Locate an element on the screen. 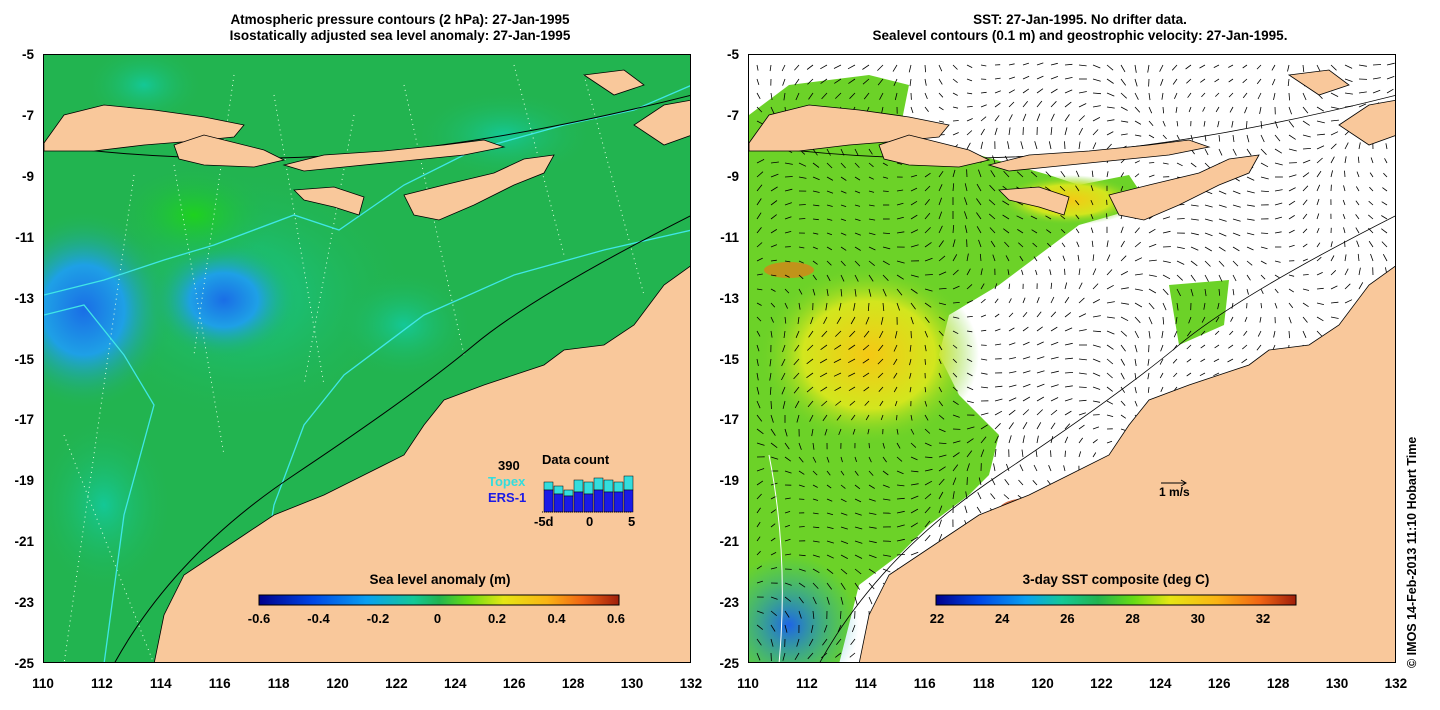 Image resolution: width=1440 pixels, height=710 pixels. data-count-title: Data count is located at coordinates (576, 459).